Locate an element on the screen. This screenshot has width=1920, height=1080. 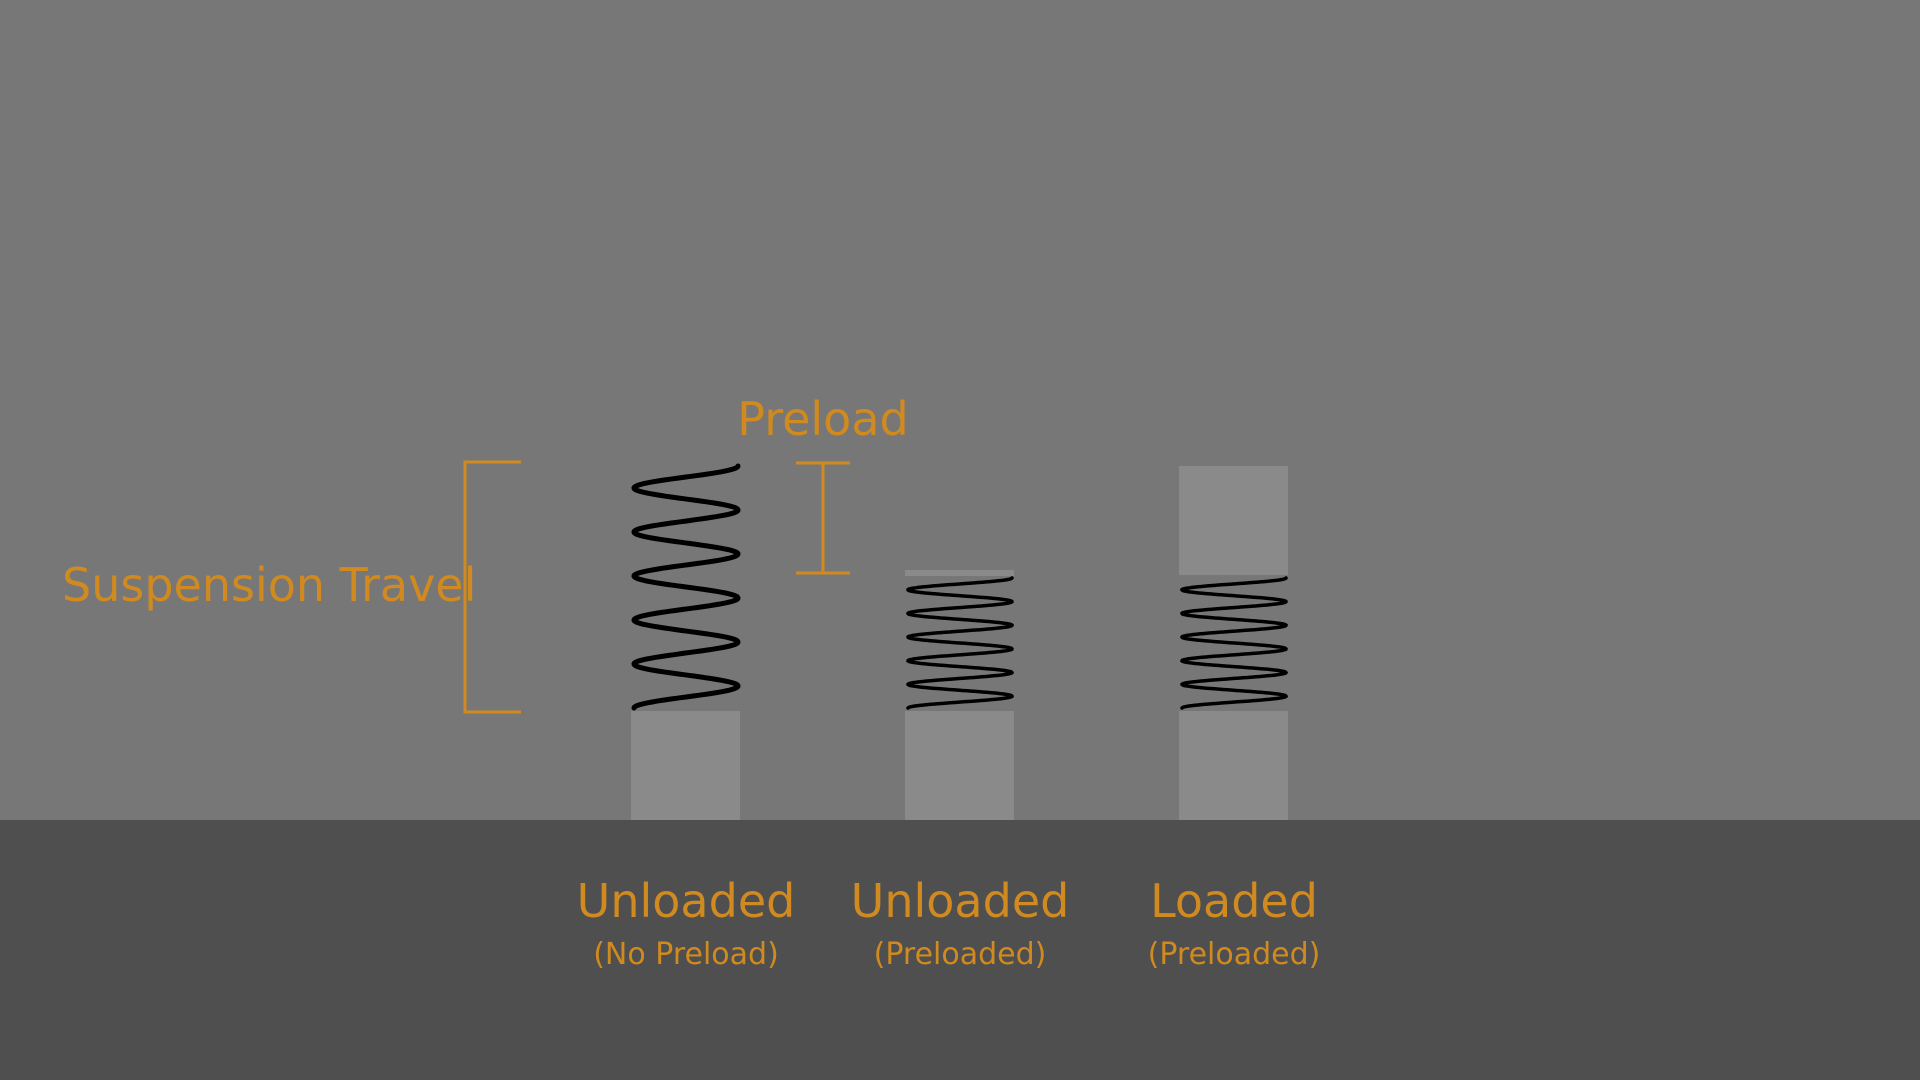
state-subtitle-3: (Preloaded) is located at coordinates (1234, 954).